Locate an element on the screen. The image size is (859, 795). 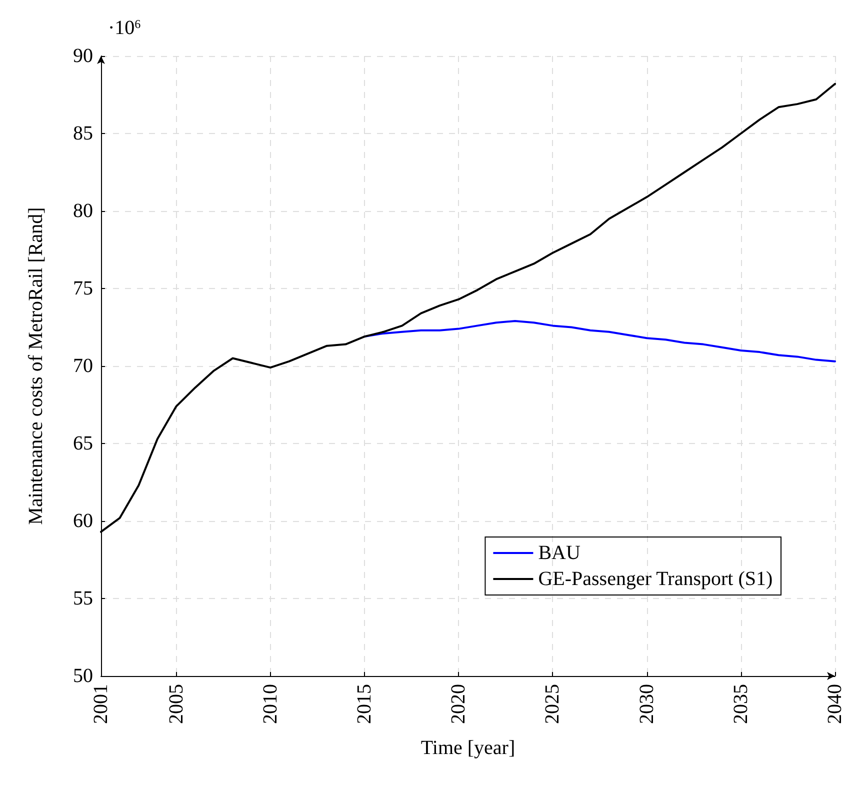
y-tick-label: 60 is located at coordinates (83, 521).